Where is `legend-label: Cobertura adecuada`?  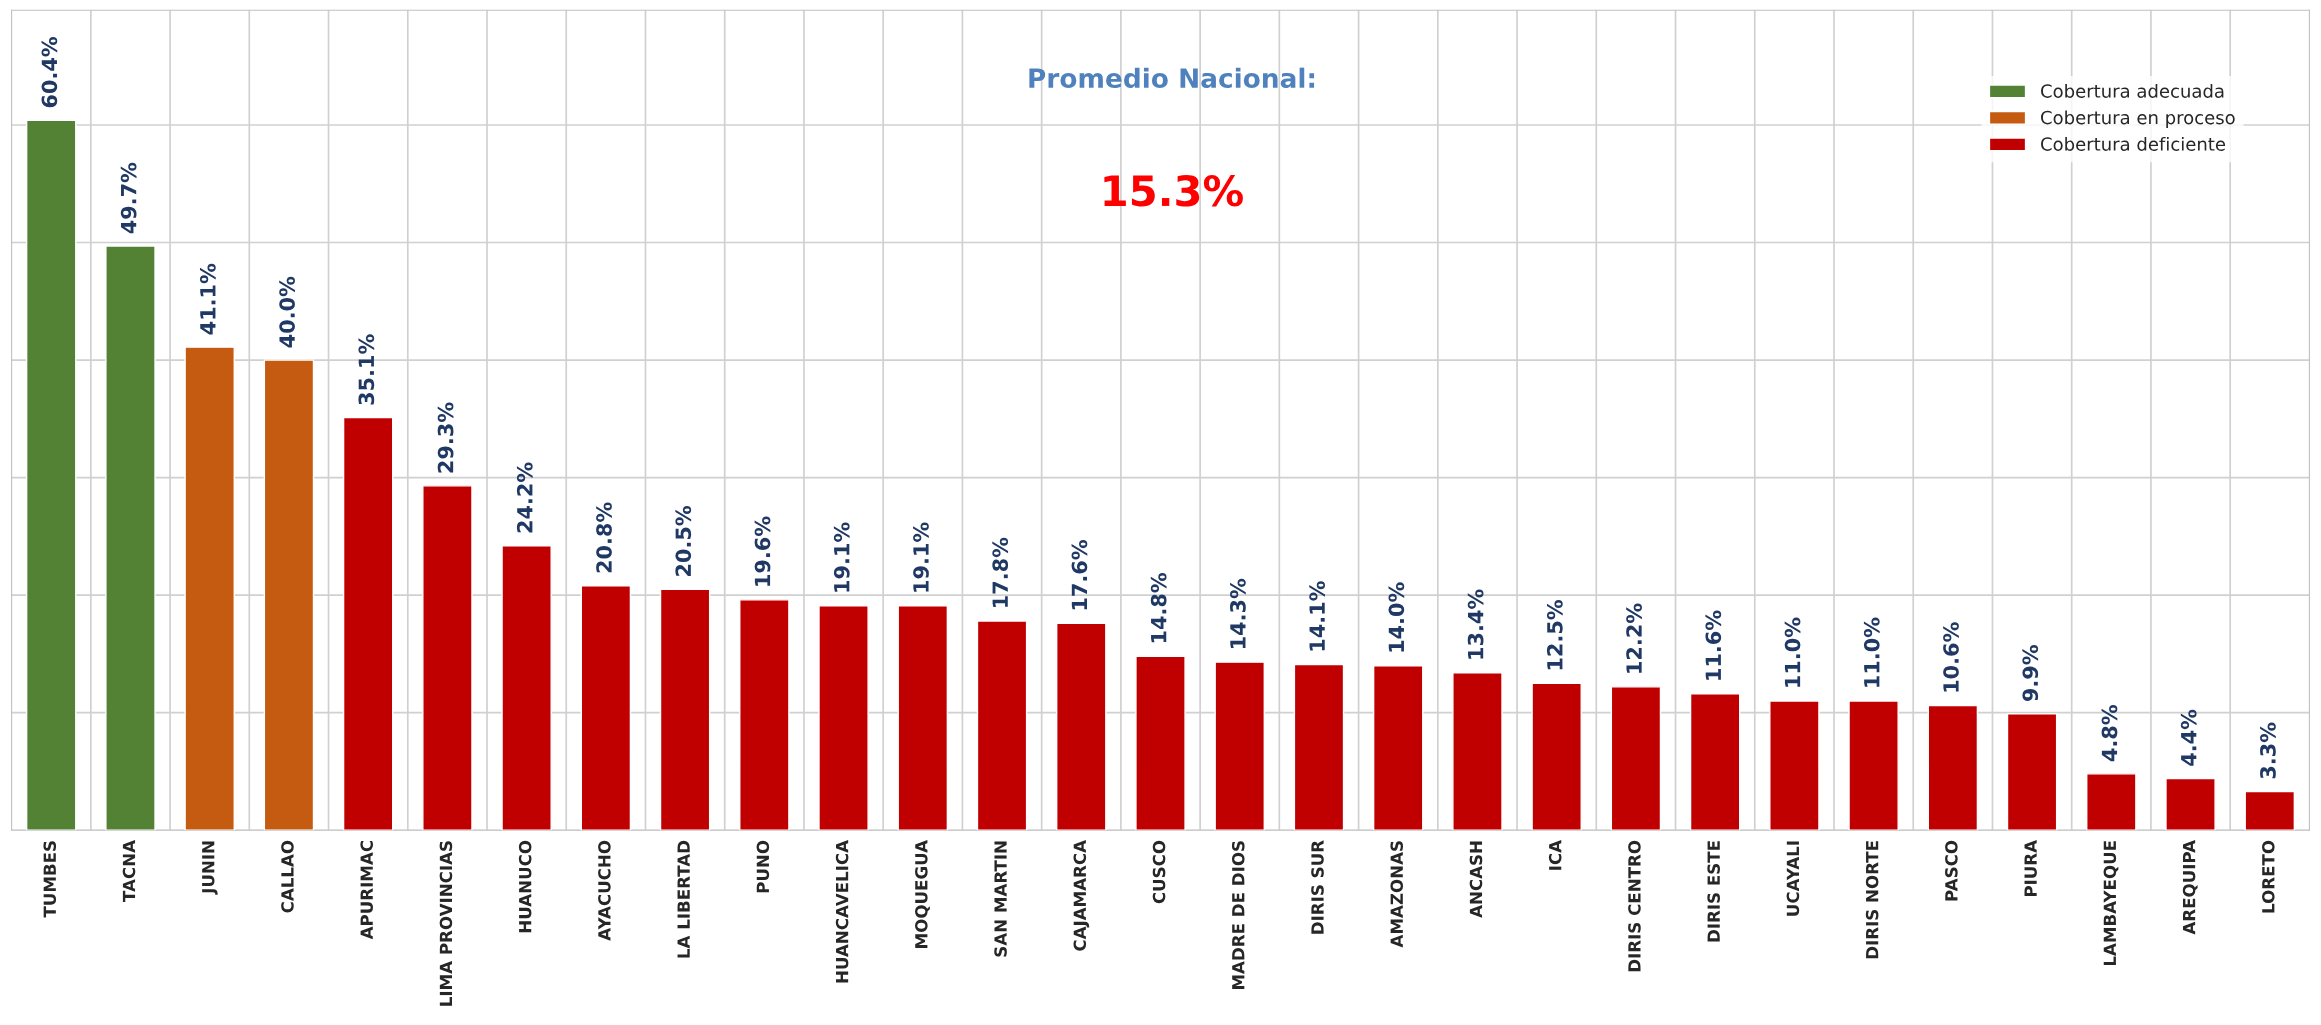 legend-label: Cobertura adecuada is located at coordinates (2132, 90).